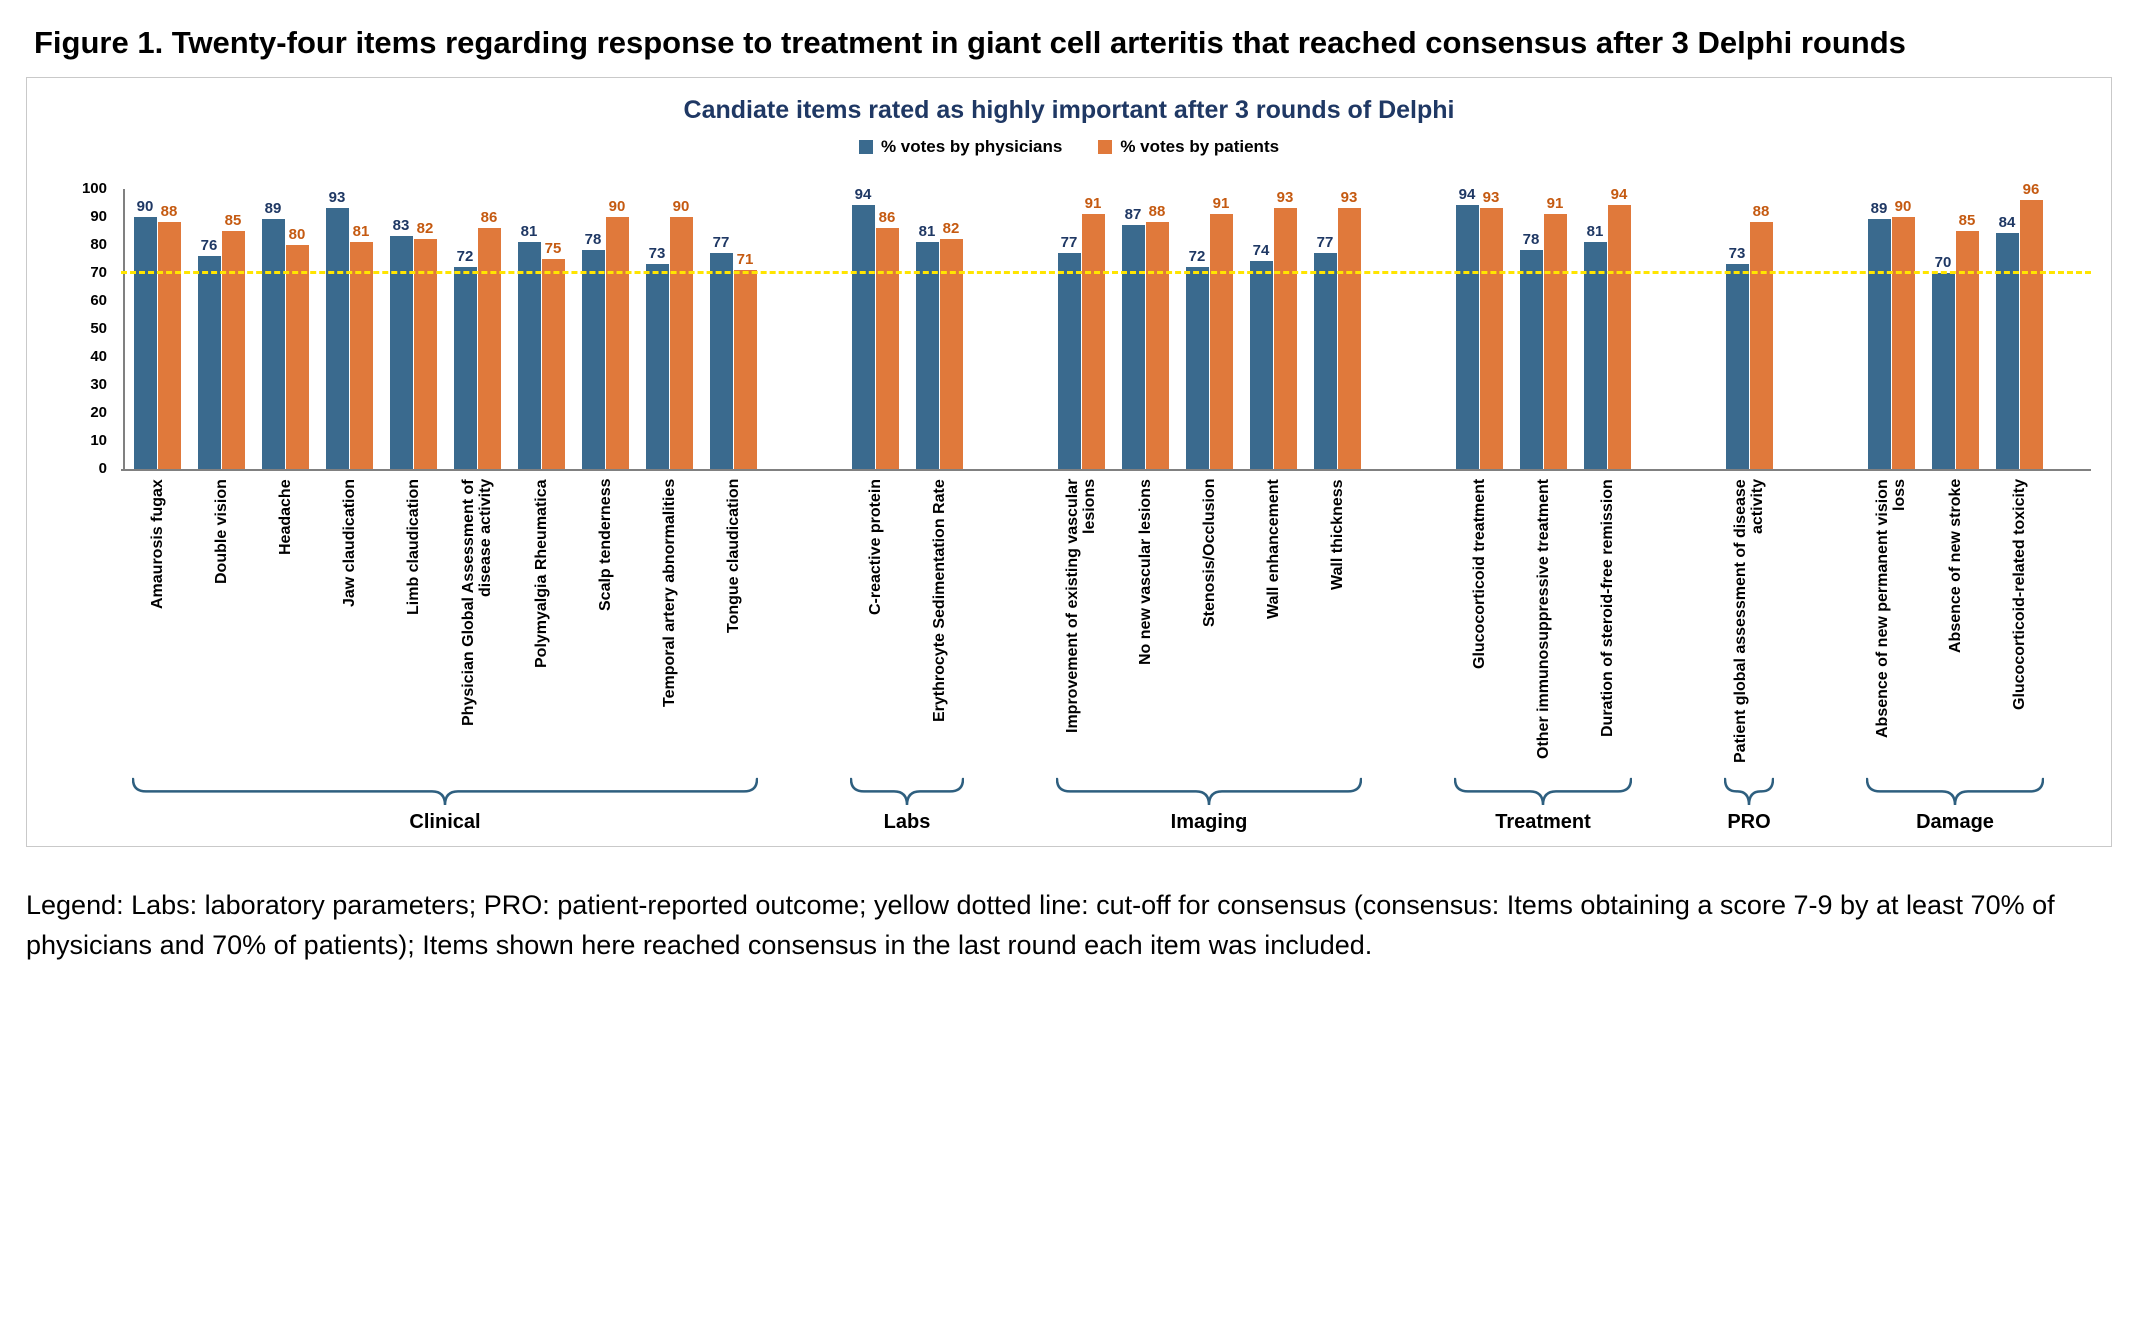  Describe the element at coordinates (98, 300) in the screenshot. I see `y-tick-label: 60` at that location.